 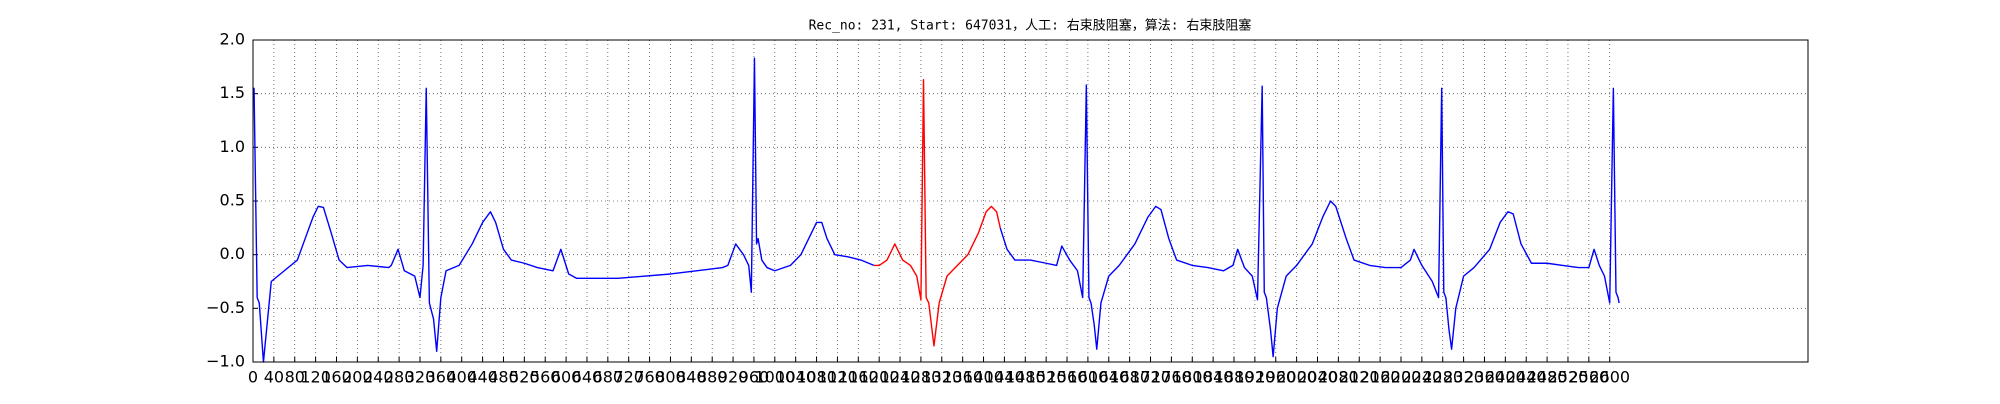 I want to click on x-tick-label: 280, so click(x=399, y=377).